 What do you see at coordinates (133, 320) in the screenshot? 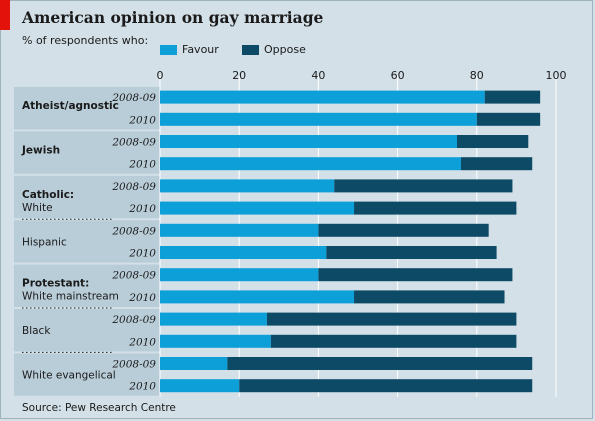
I see `row-period-label-10: 2008-09` at bounding box center [133, 320].